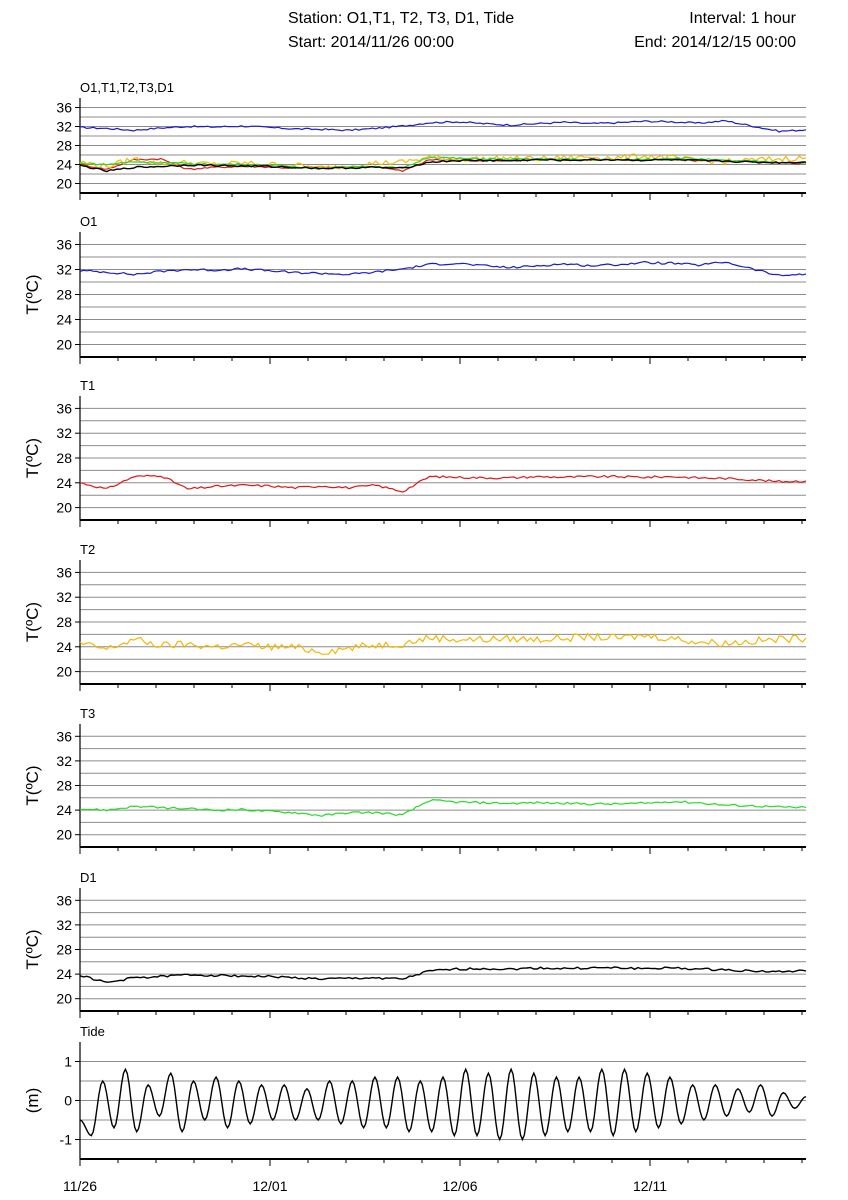 This screenshot has height=1200, width=848. What do you see at coordinates (80, 1186) in the screenshot?
I see `x-tick-label: 11/26` at bounding box center [80, 1186].